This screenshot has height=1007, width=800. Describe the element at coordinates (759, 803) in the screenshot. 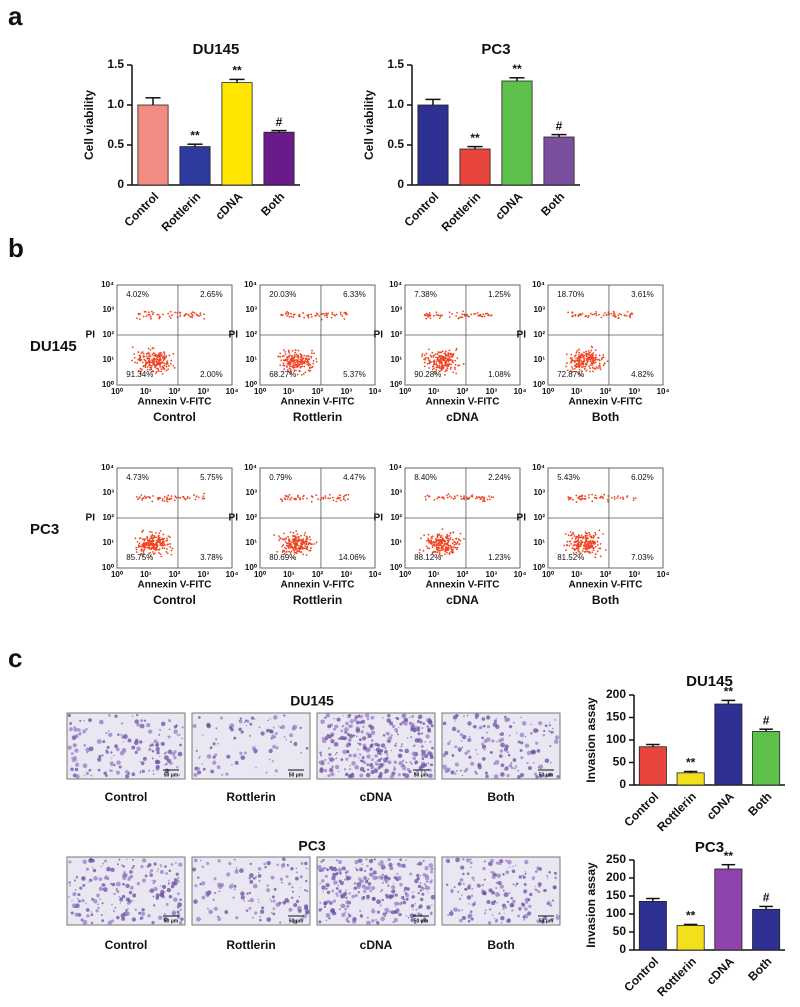

I see `x-tick-label: Both` at that location.